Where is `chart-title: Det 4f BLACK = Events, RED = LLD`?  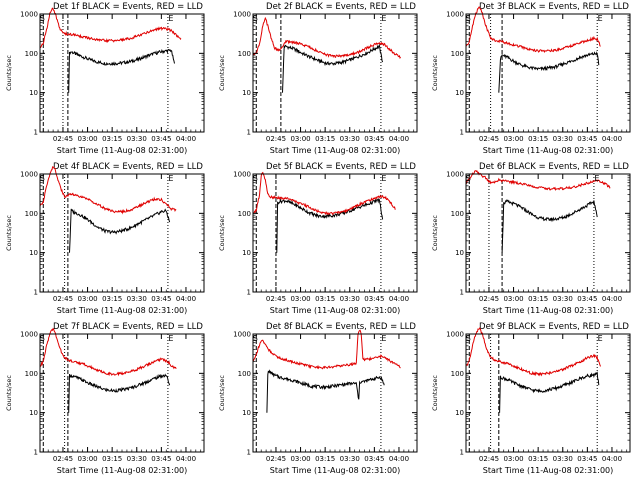 chart-title: Det 4f BLACK = Events, RED = LLD is located at coordinates (128, 167).